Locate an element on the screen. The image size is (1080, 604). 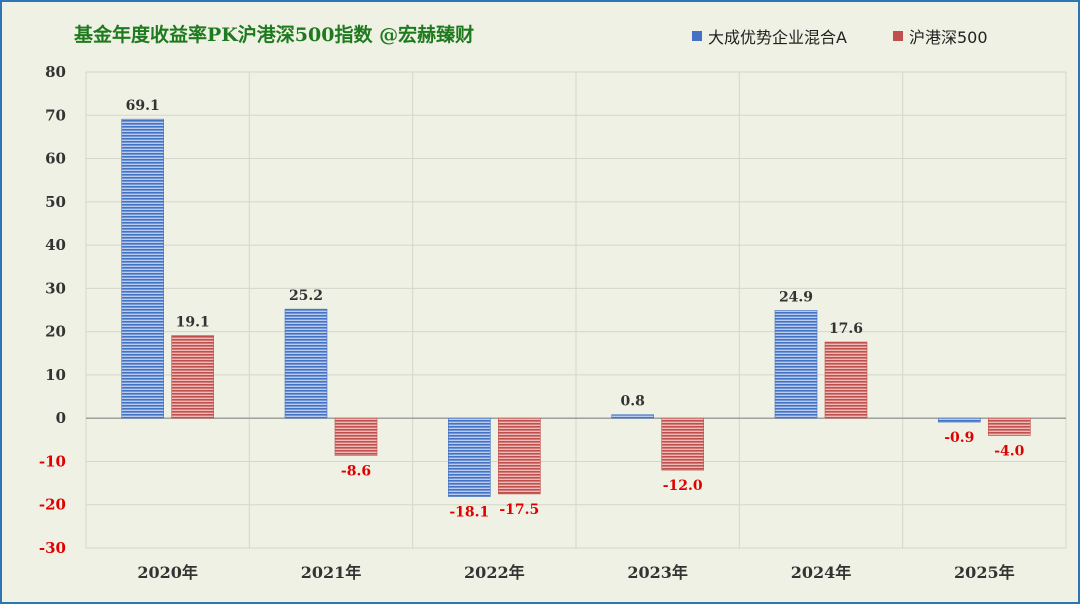
legend-item-series-2: 沪港深500 is located at coordinates (940, 36).